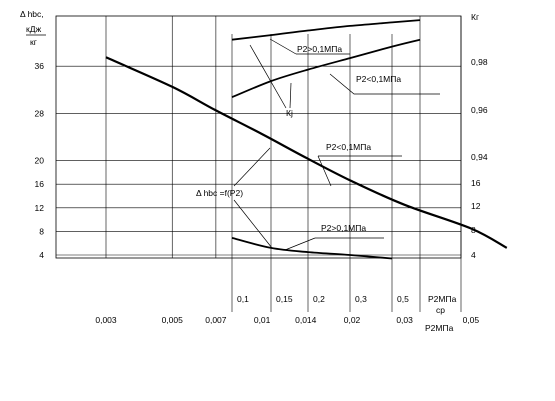  I want to click on y-right-tick-label: 0,94, so click(479, 157).